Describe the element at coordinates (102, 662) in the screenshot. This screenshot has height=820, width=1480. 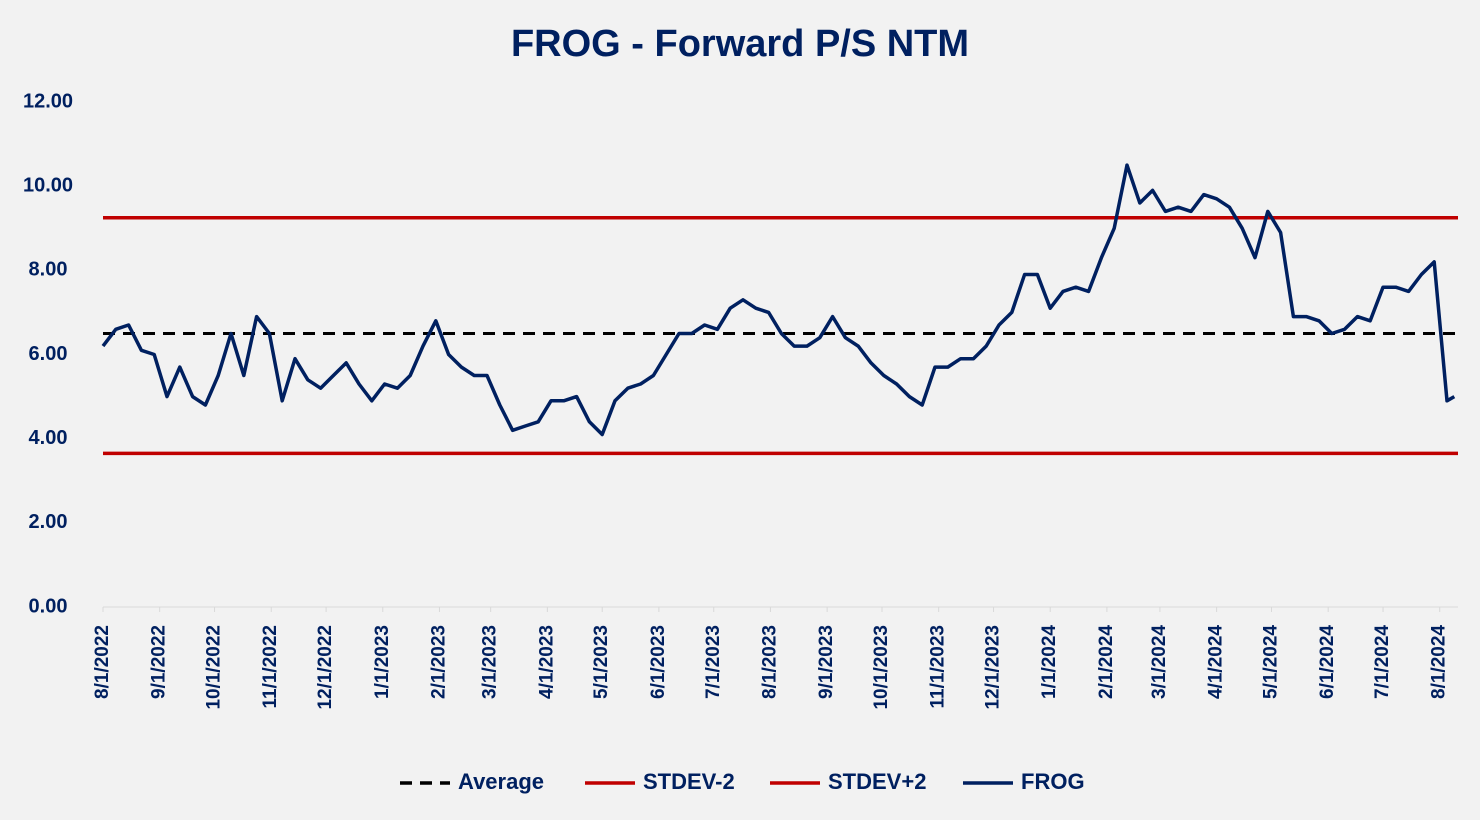
I see `x-tick-label: 8/1/2022` at that location.